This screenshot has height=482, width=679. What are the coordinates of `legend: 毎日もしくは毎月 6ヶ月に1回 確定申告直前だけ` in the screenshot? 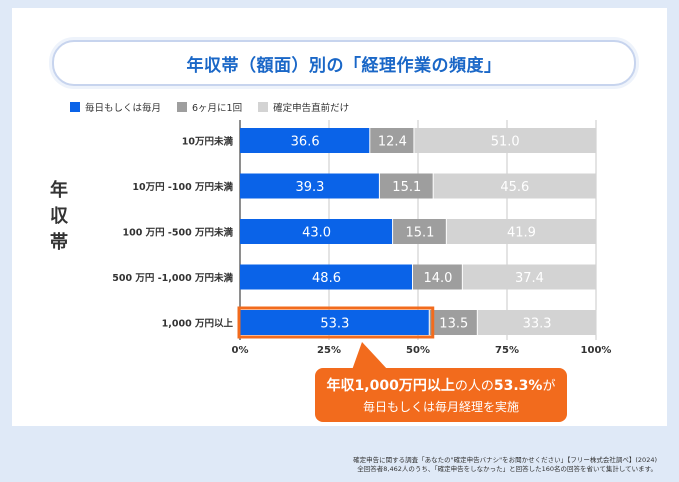 It's located at (209, 107).